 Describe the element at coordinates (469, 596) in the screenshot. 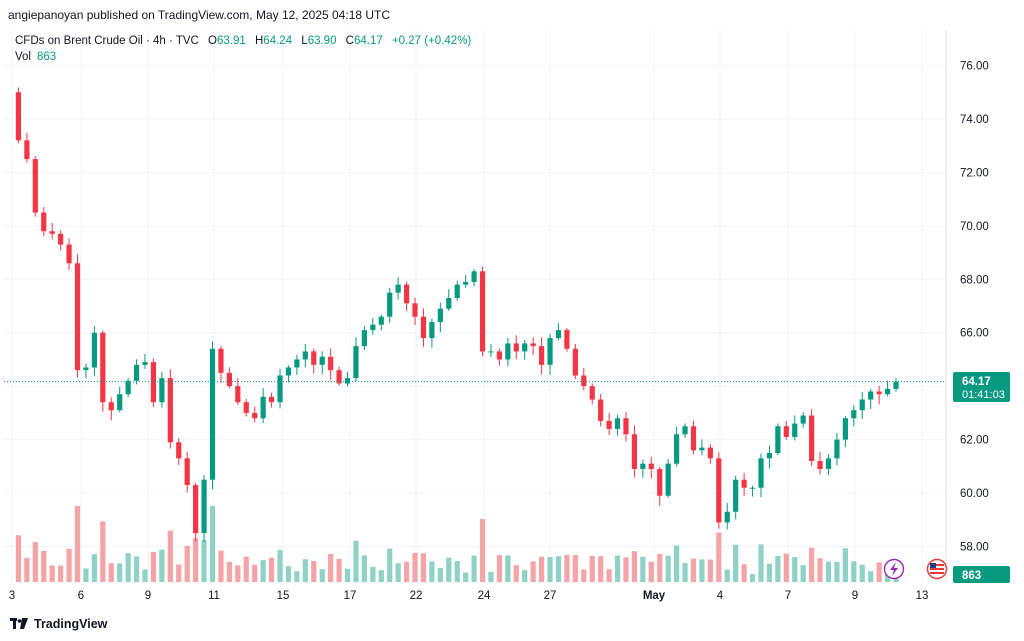

I see `time-axis: 3 6 9 11 15 17 22 24 27 May 4 7 9 13` at that location.